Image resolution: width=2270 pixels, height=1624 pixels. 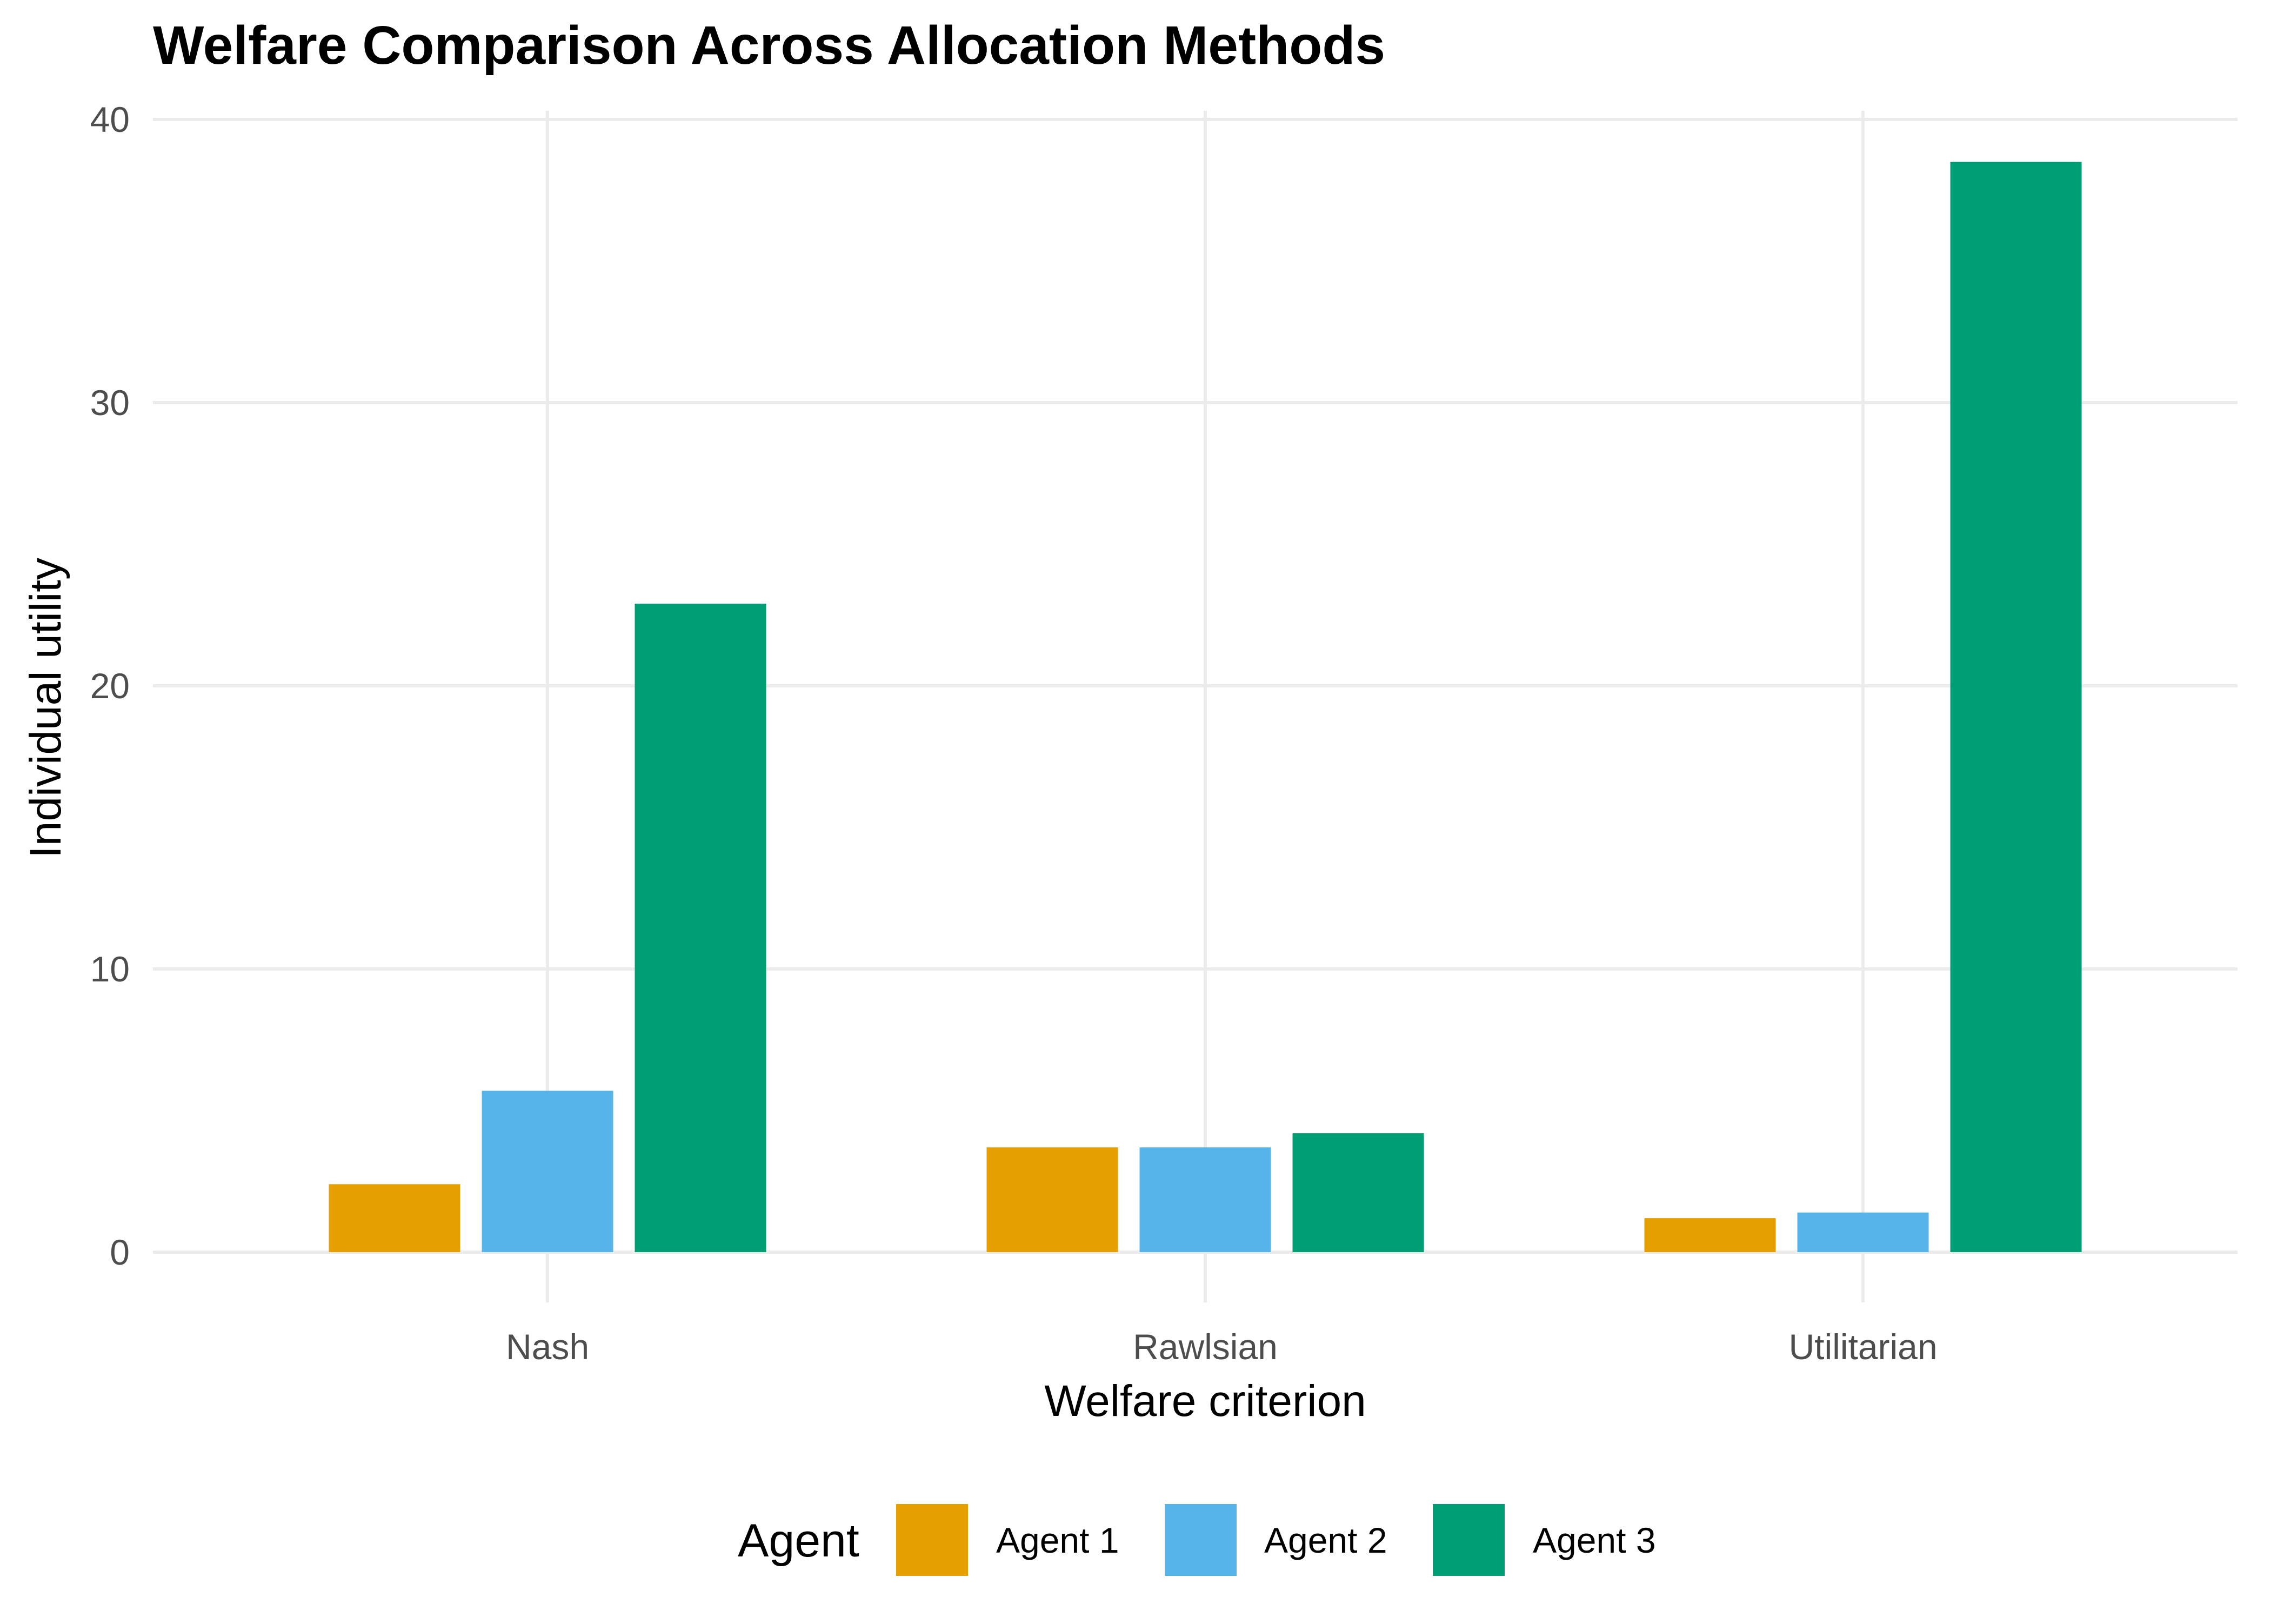 I want to click on x-tick-label: Nash, so click(x=547, y=1347).